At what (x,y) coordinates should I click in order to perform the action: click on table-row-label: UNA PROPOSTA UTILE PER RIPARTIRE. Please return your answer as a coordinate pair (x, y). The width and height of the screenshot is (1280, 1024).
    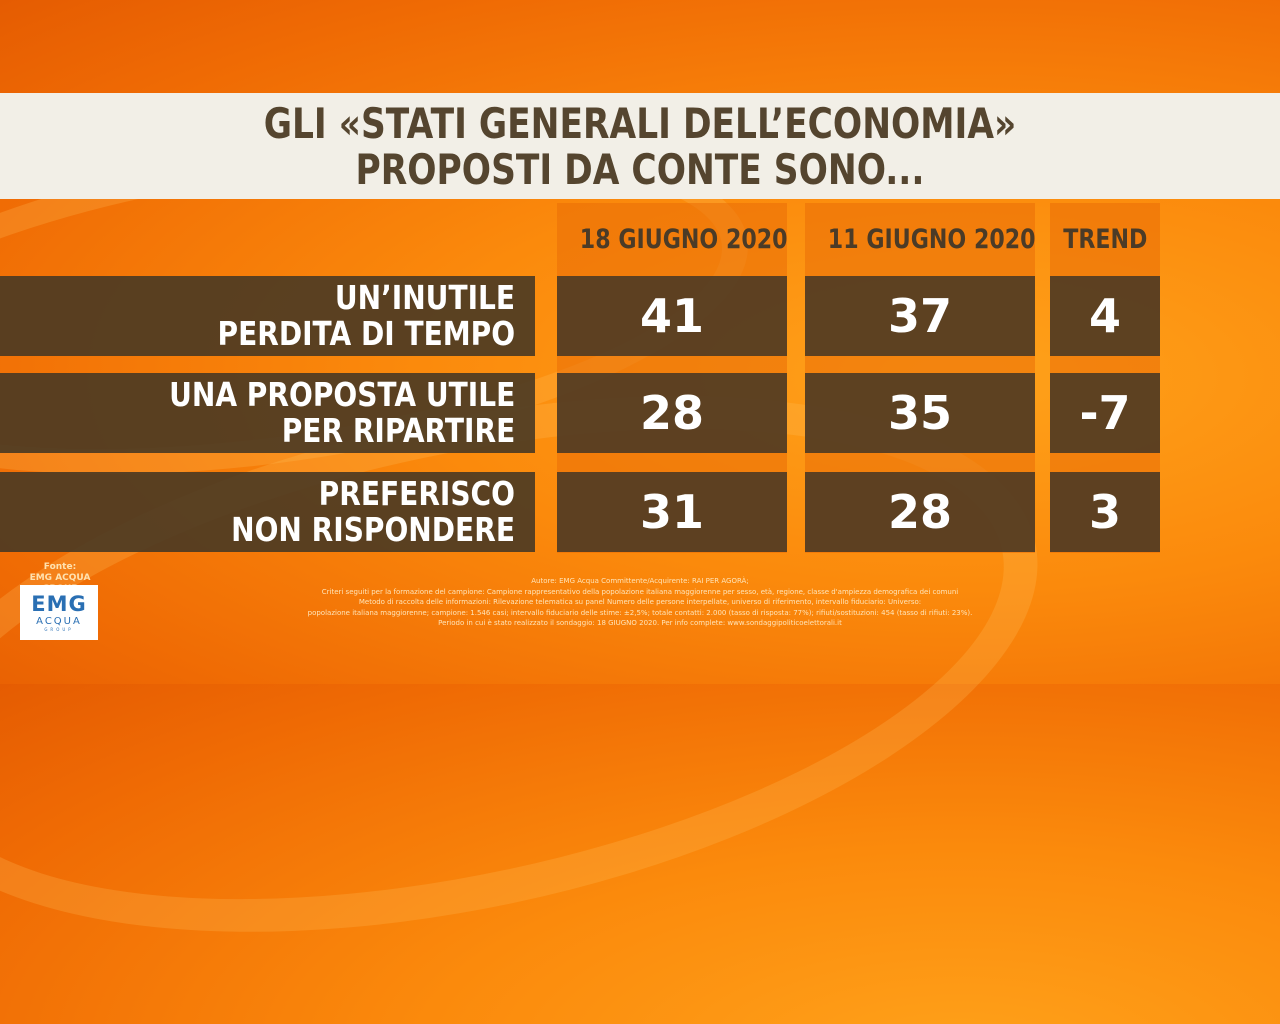
    Looking at the image, I should click on (267, 413).